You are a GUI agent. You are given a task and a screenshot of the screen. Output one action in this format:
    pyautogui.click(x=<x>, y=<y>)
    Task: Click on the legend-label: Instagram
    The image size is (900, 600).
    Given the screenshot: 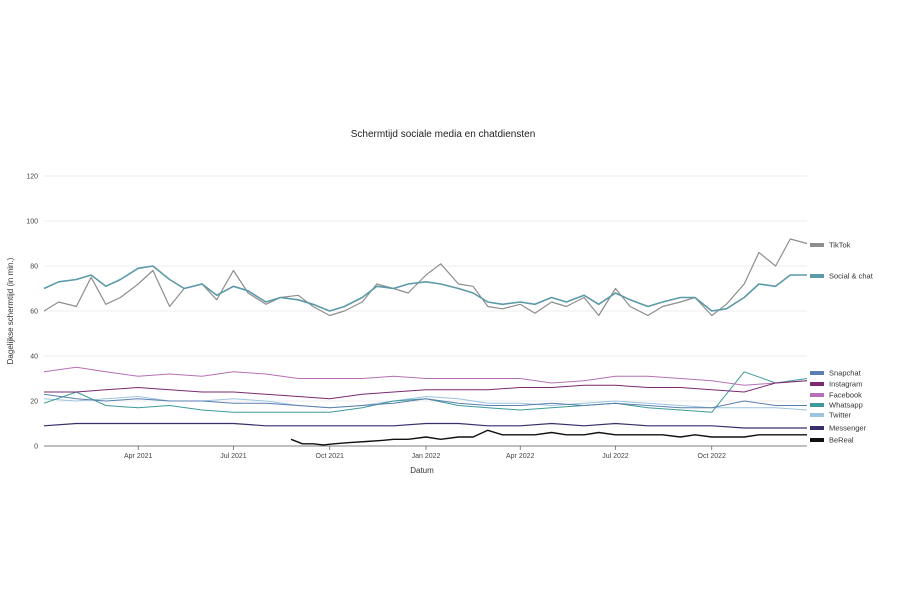 What is the action you would take?
    pyautogui.click(x=845, y=384)
    